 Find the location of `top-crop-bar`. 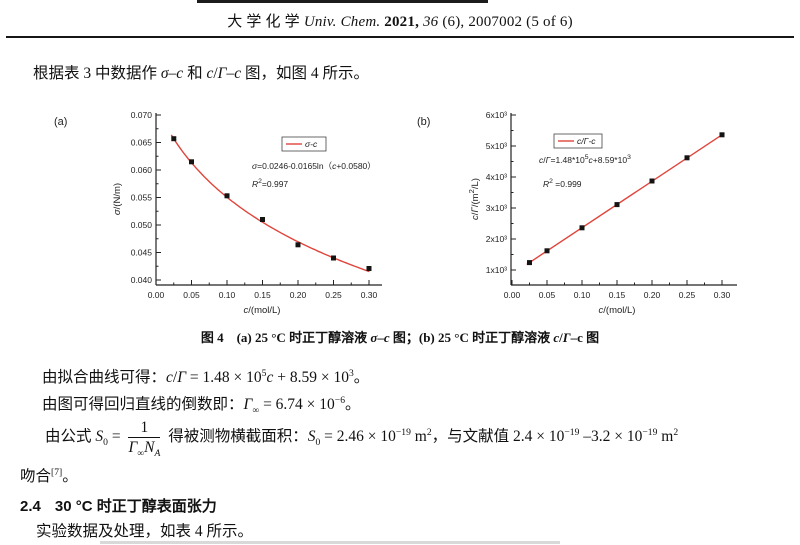

top-crop-bar is located at coordinates (342, 1).